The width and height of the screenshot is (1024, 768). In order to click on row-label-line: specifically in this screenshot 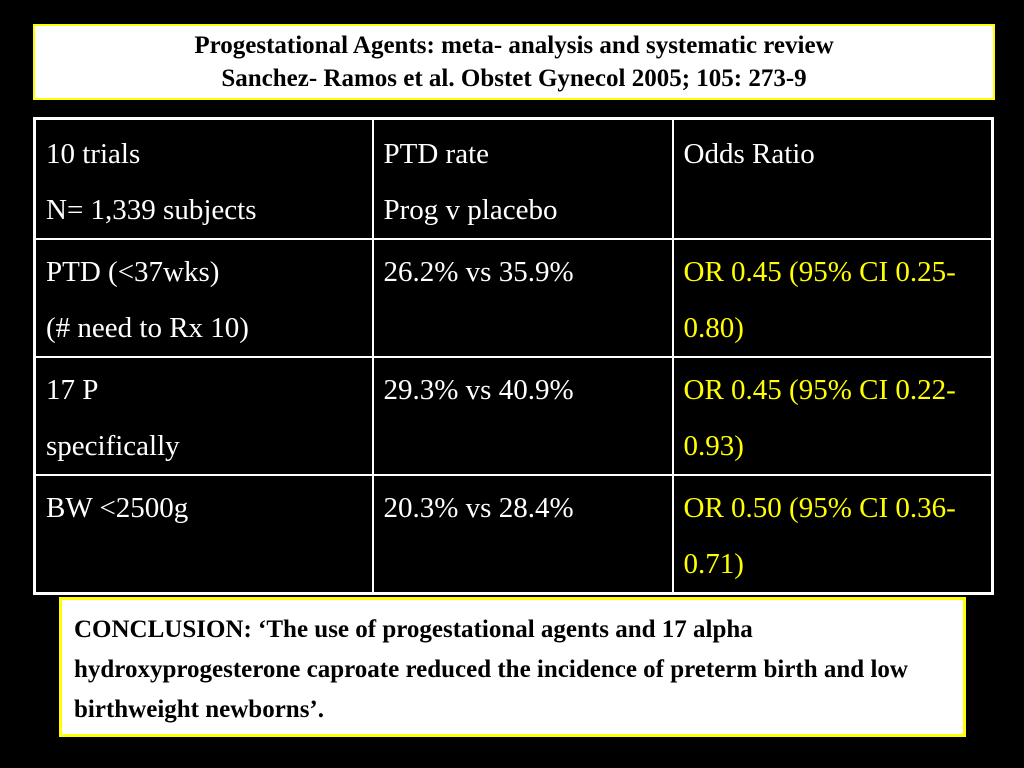, I will do `click(113, 446)`.